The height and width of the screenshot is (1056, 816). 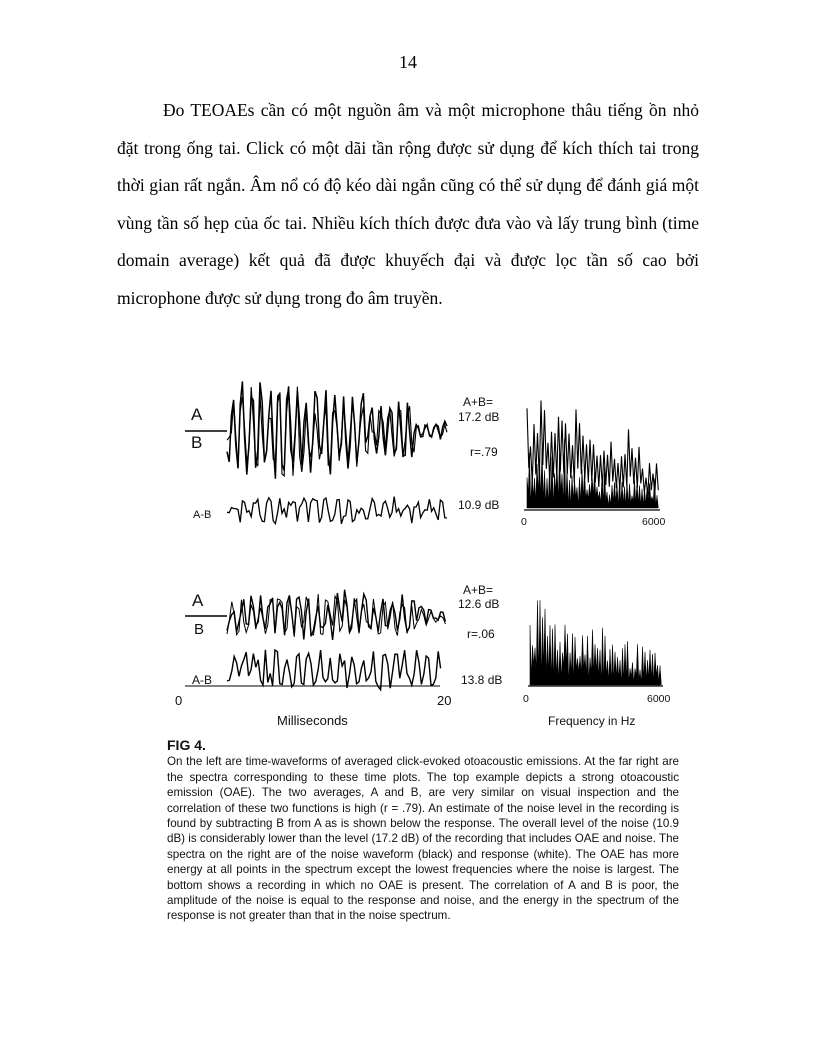 I want to click on bottom-label-a: A, so click(x=198, y=600).